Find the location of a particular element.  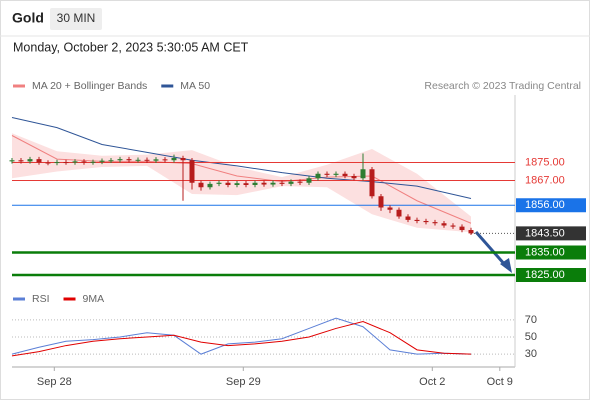

rsi-legend-label: 9MA is located at coordinates (94, 299).